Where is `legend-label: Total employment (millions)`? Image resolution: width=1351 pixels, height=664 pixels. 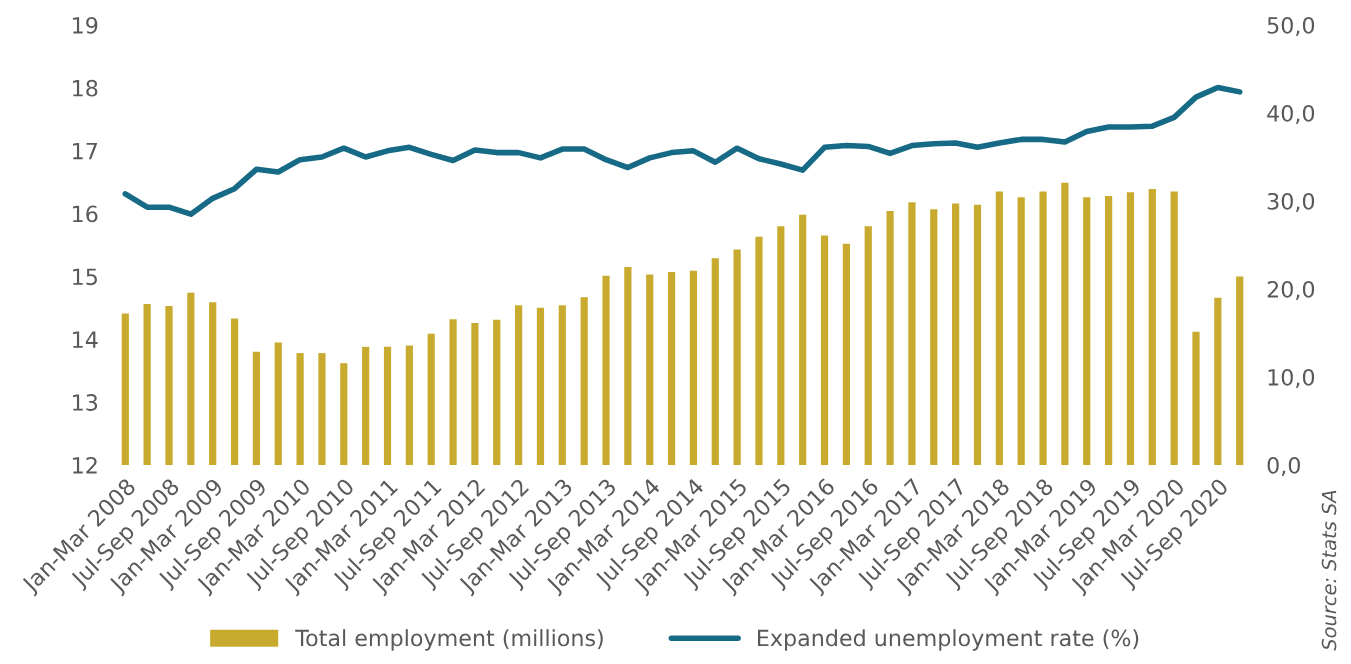 legend-label: Total employment (millions) is located at coordinates (449, 640).